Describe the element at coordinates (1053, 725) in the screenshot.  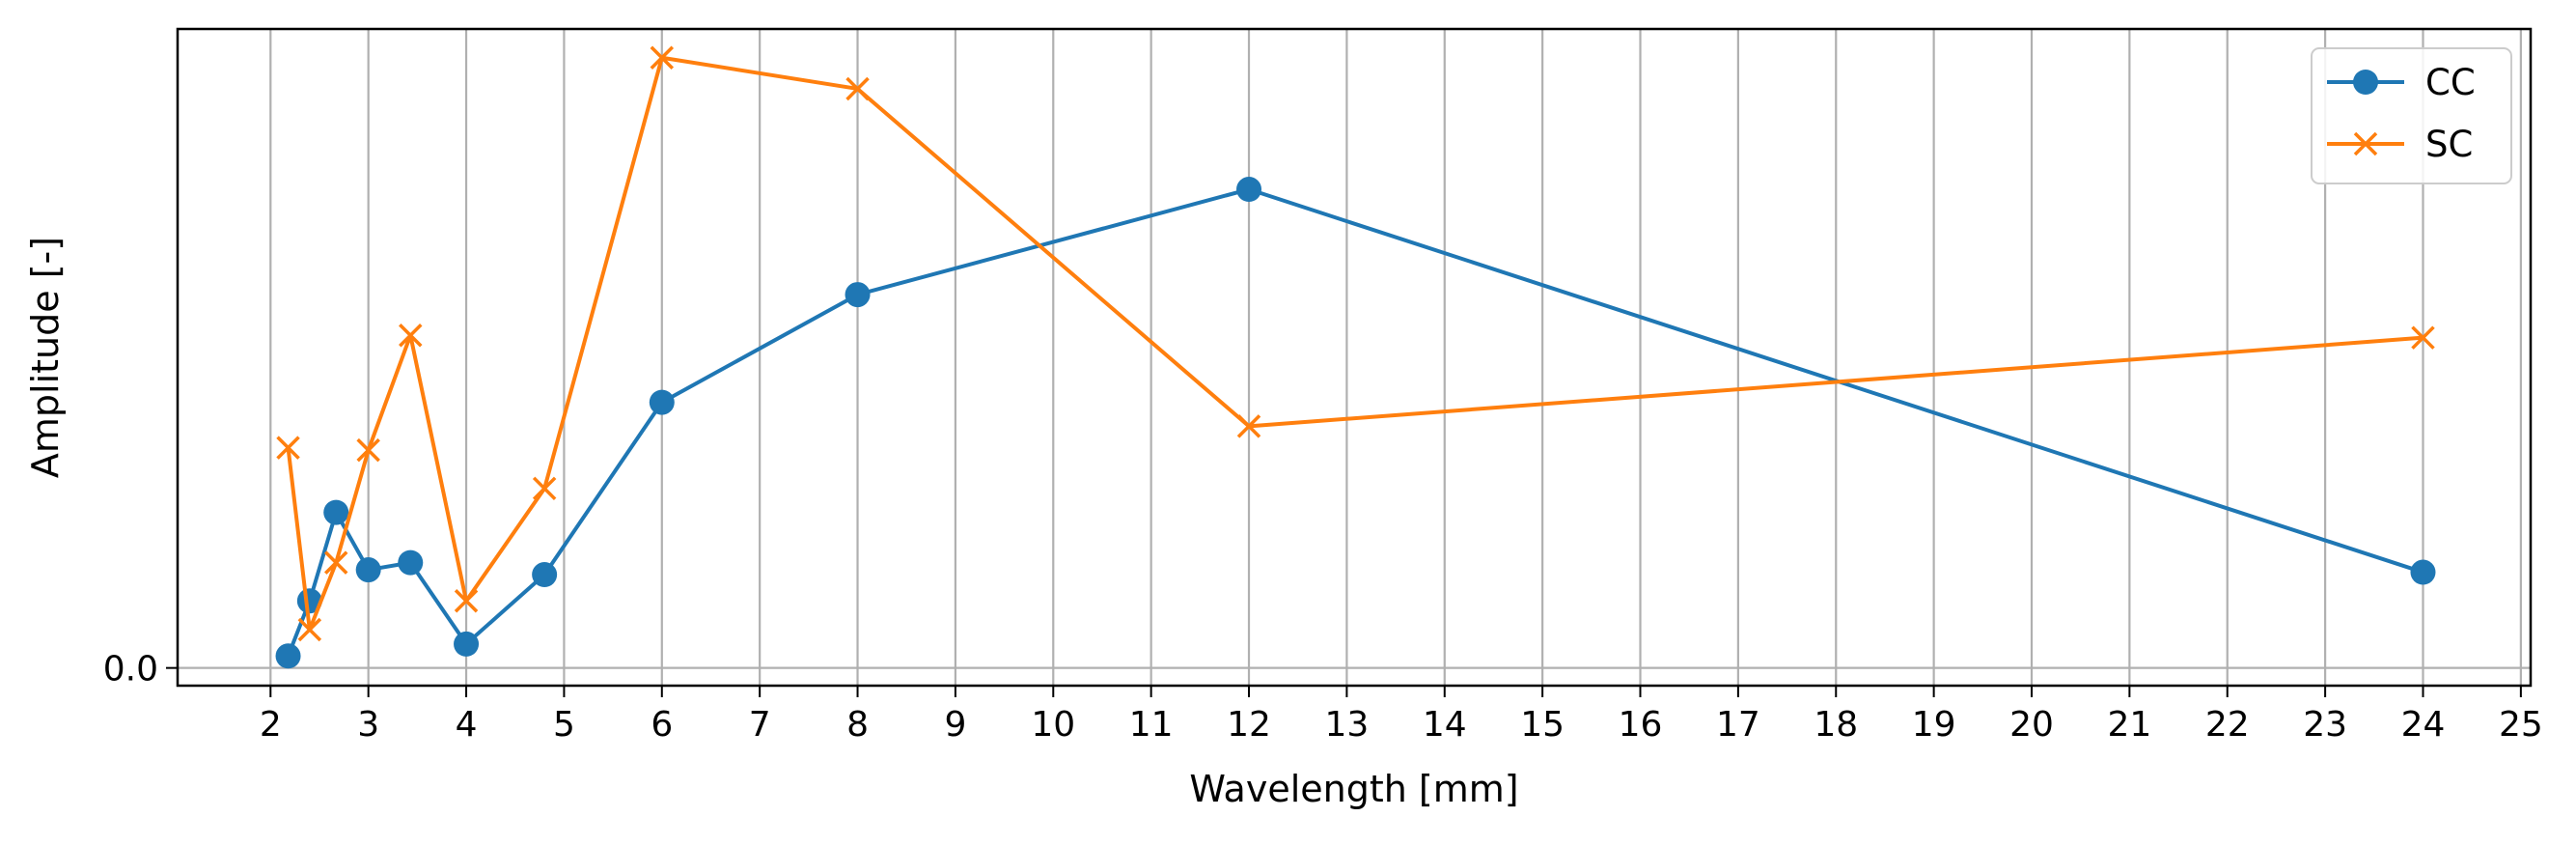
I see `x-tick-label: 10` at that location.